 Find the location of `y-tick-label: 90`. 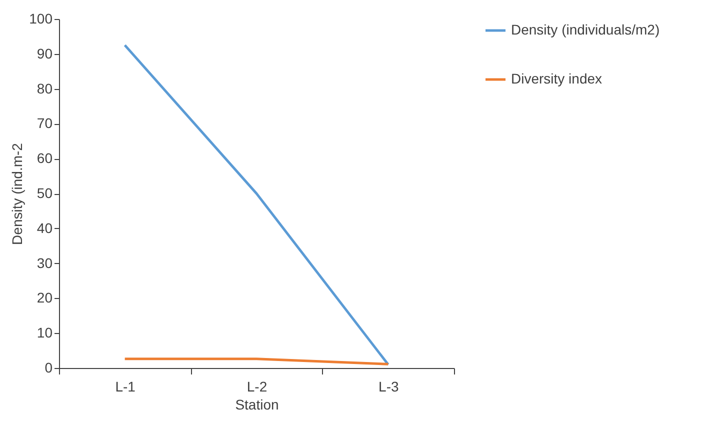

y-tick-label: 90 is located at coordinates (44, 53).